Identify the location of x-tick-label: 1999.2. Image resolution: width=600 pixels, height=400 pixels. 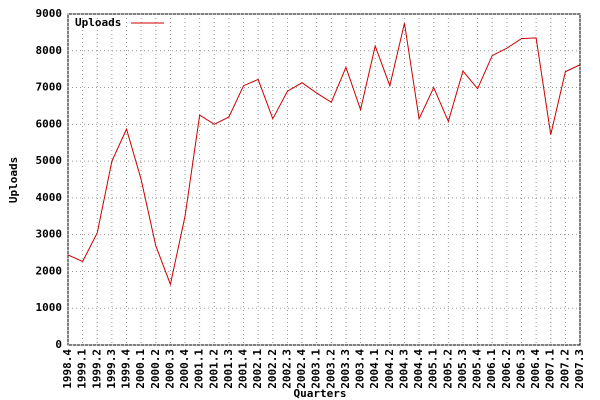
(96, 369).